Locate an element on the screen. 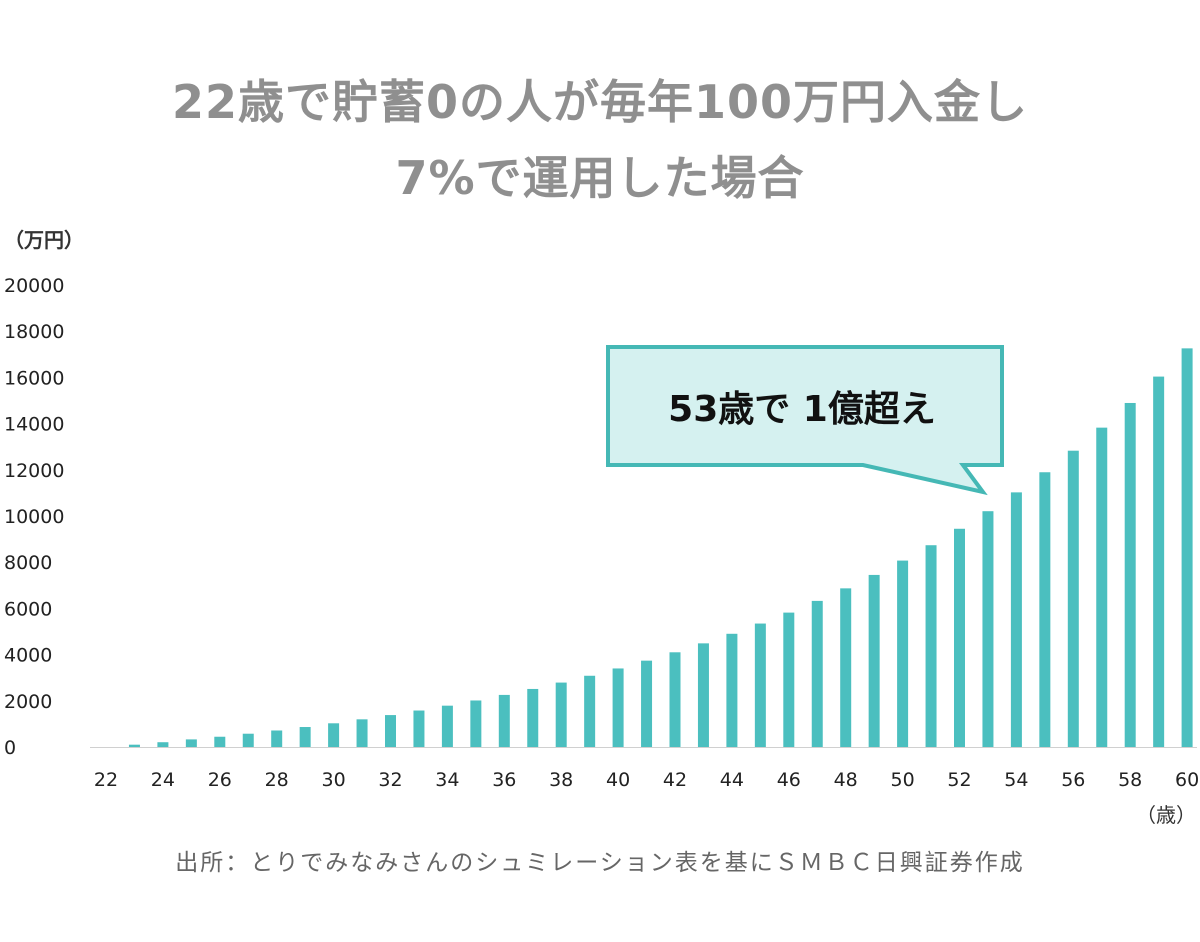 The height and width of the screenshot is (942, 1200). x-axis-ticks: 22 24 26 28 30 32 34 36 38 40 42 44 46 48 50 52 54 56 58 60 is located at coordinates (646, 780).